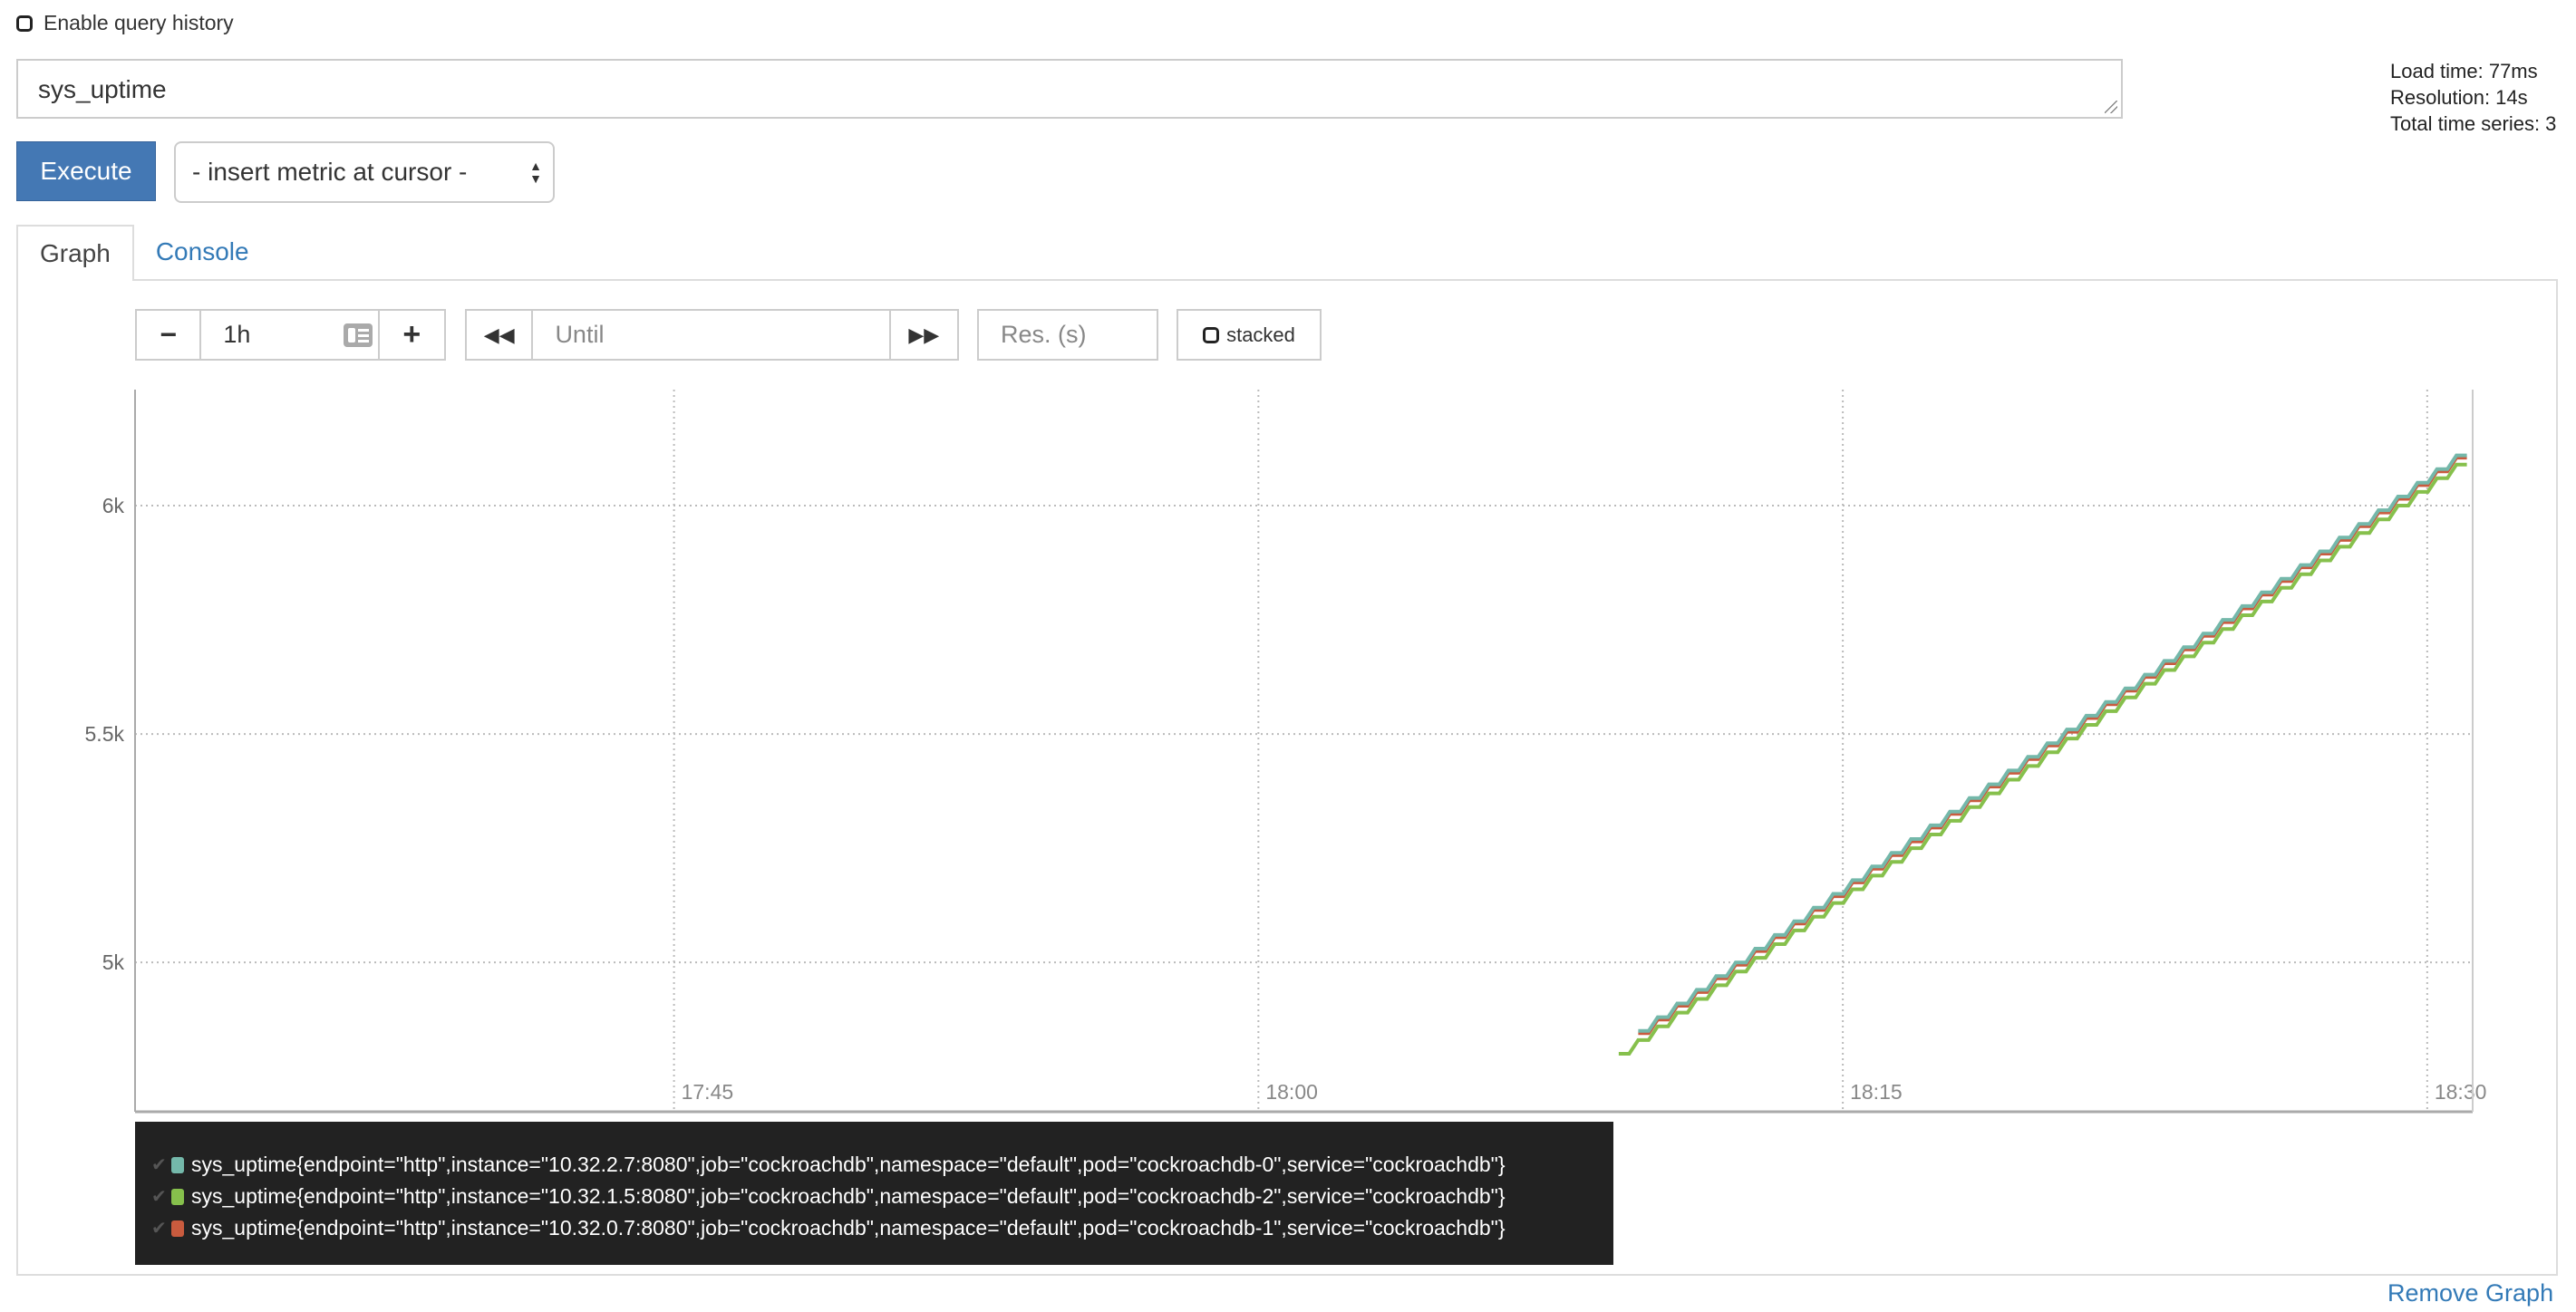 The image size is (2576, 1312). I want to click on range-control: − 1h +, so click(290, 335).